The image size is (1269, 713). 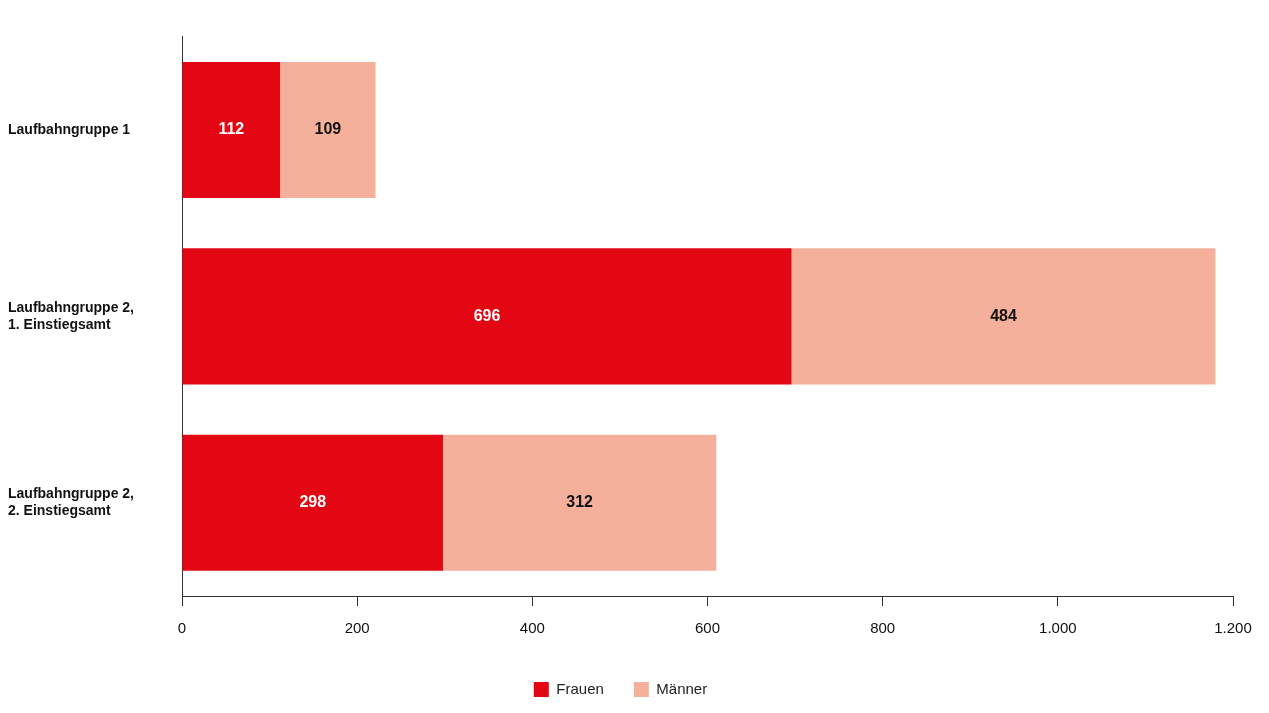 I want to click on data-label: 109, so click(x=328, y=129).